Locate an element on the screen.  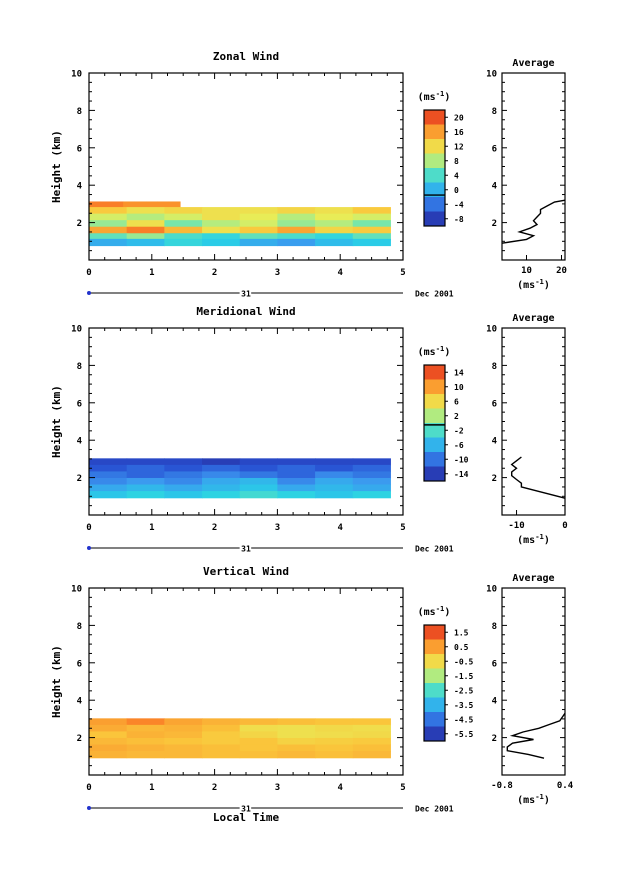
colorbar-tick-label: -6 is located at coordinates (459, 445).